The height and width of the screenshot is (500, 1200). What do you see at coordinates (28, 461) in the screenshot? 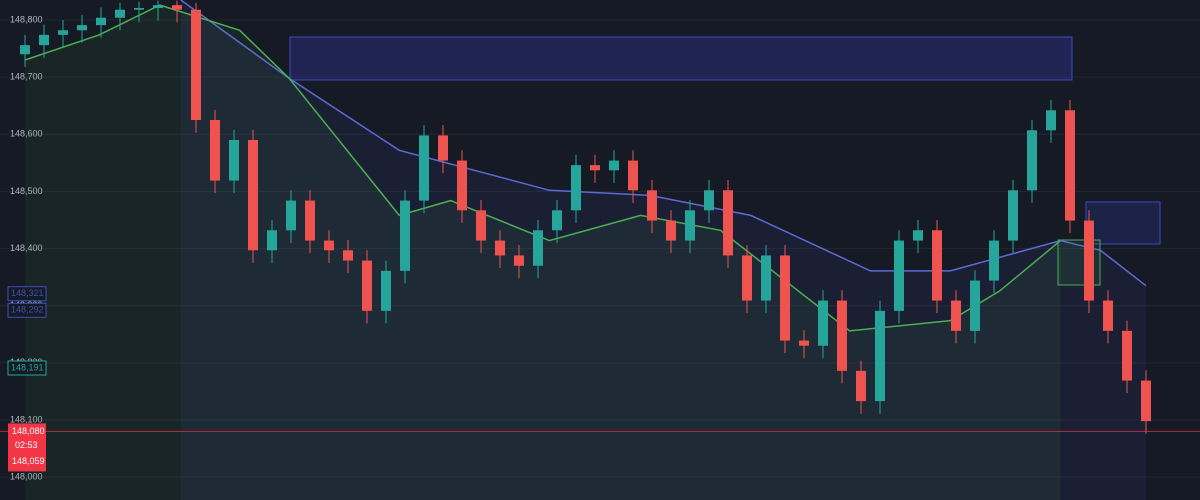
I see `bid-label: 148,059` at bounding box center [28, 461].